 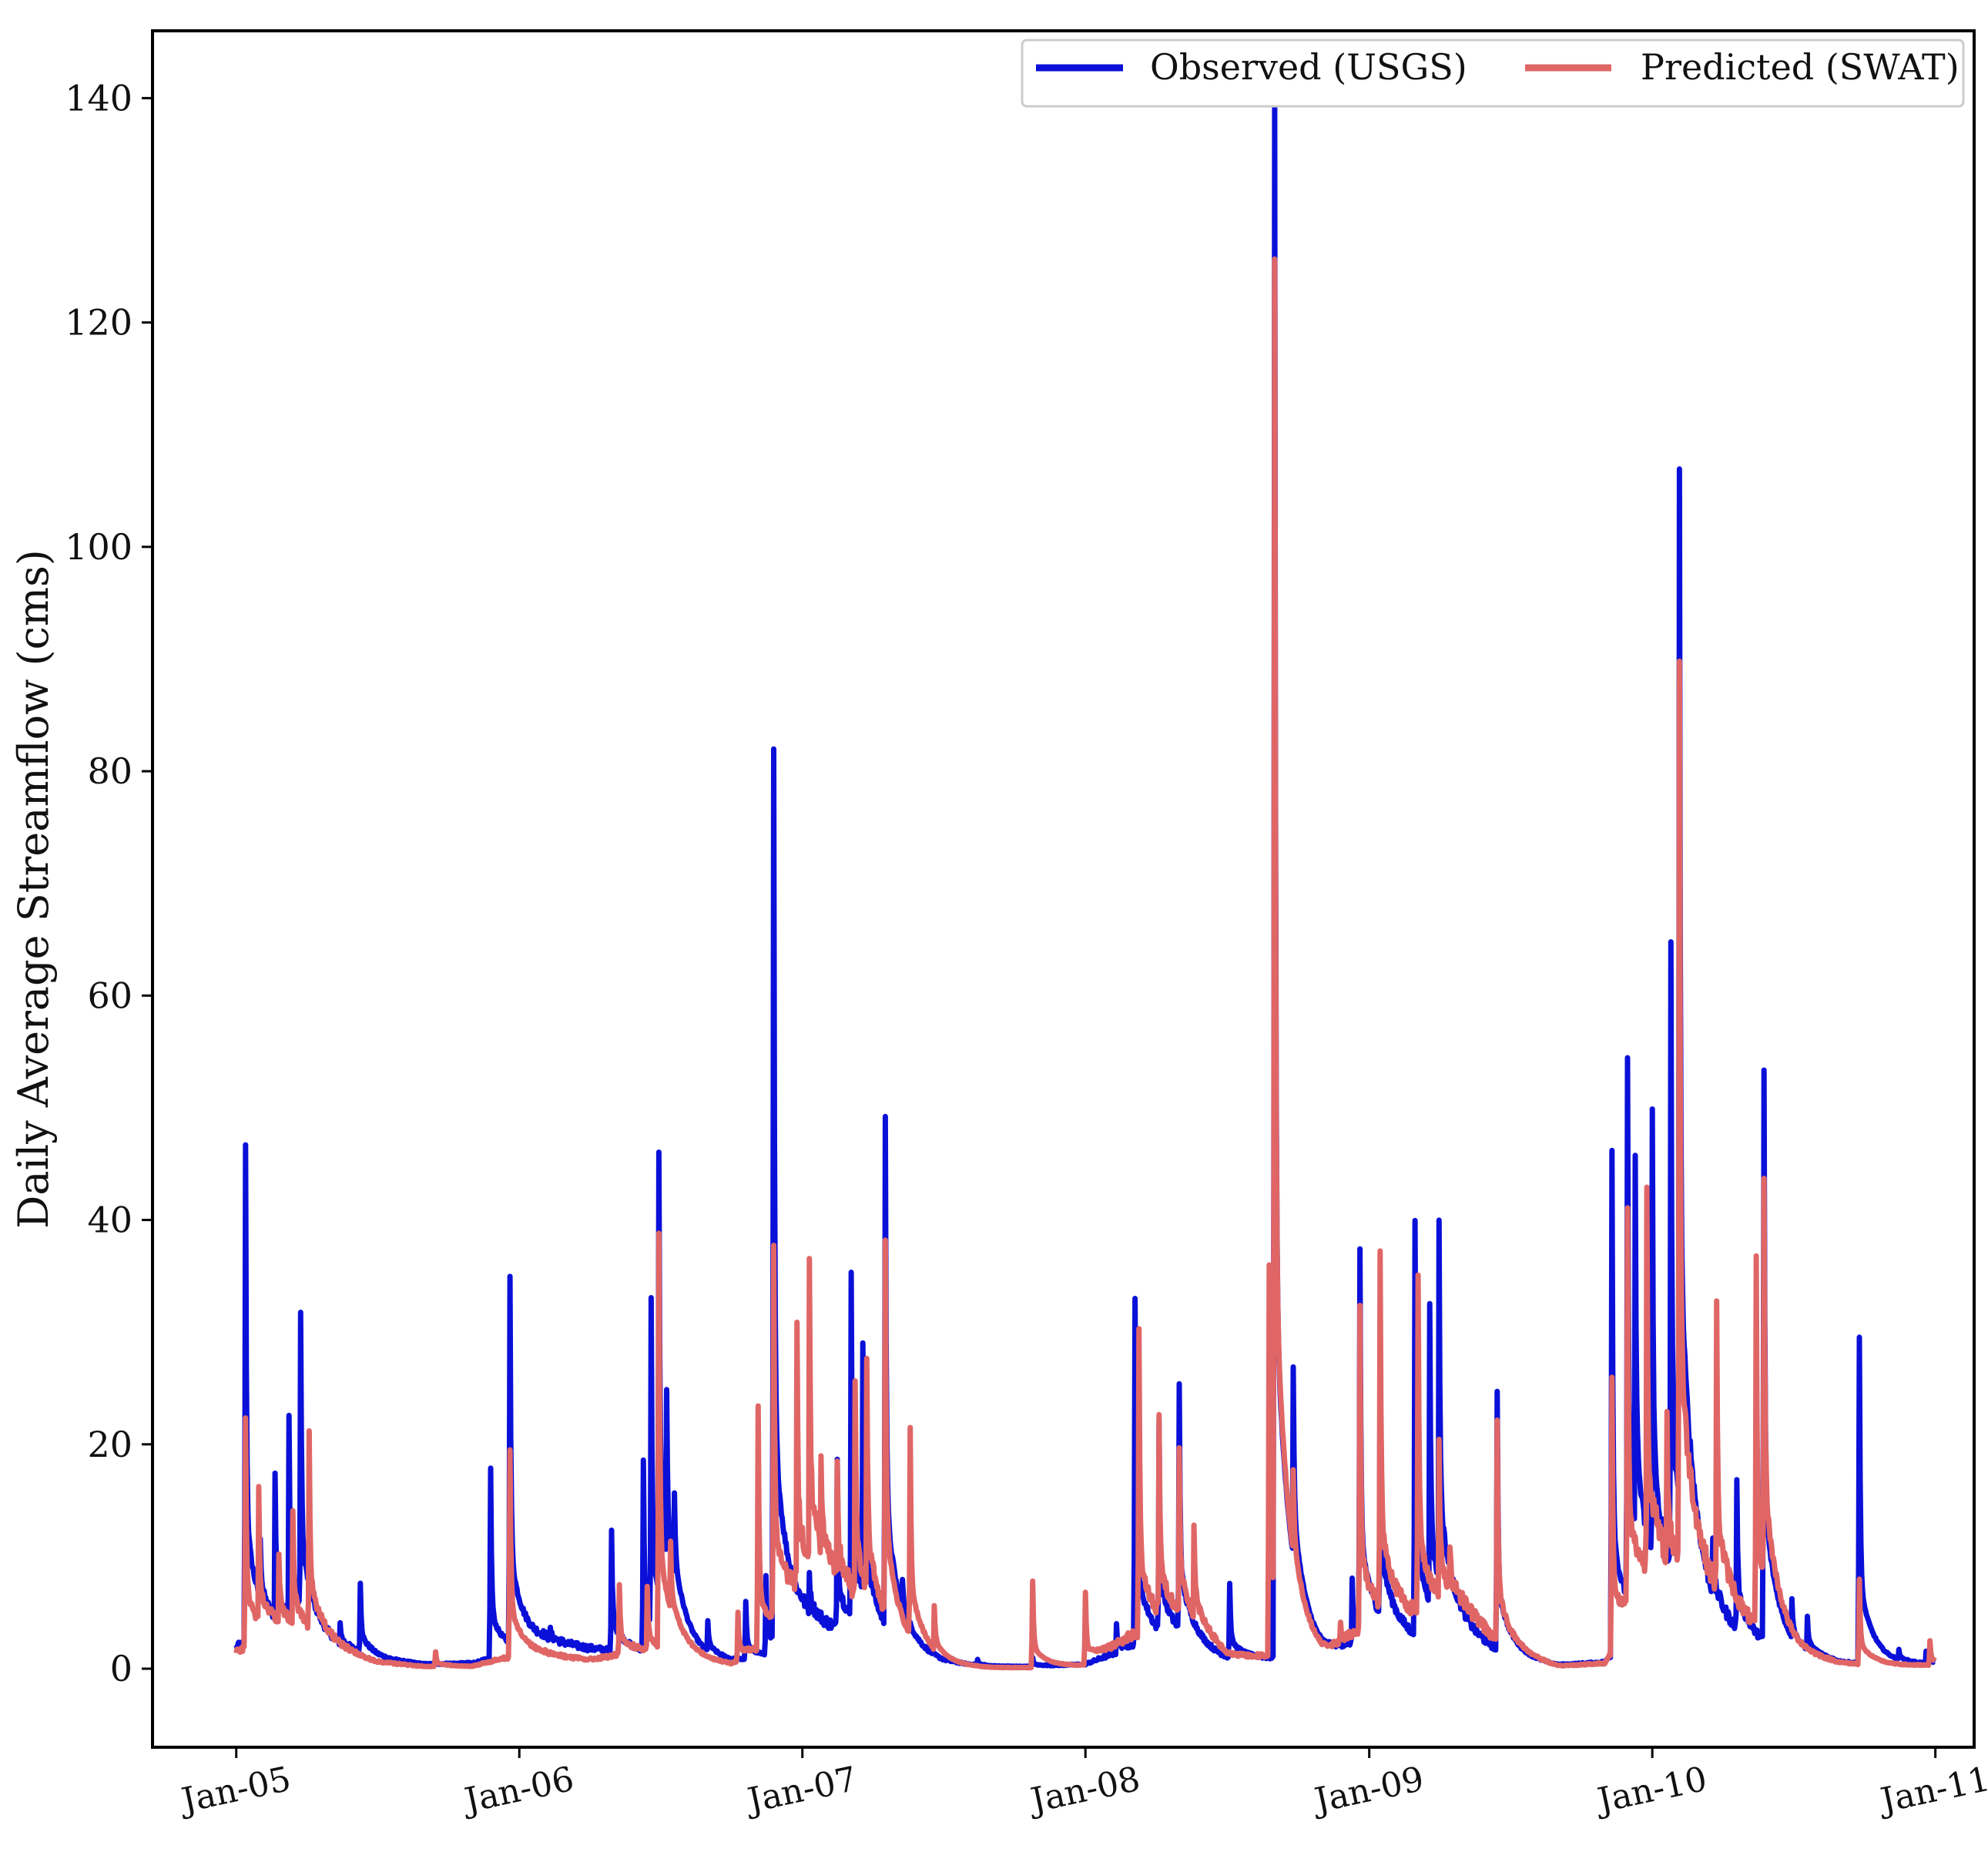 I want to click on y-axis: 0 20 40 60 80 100 120 140, so click(x=109, y=883).